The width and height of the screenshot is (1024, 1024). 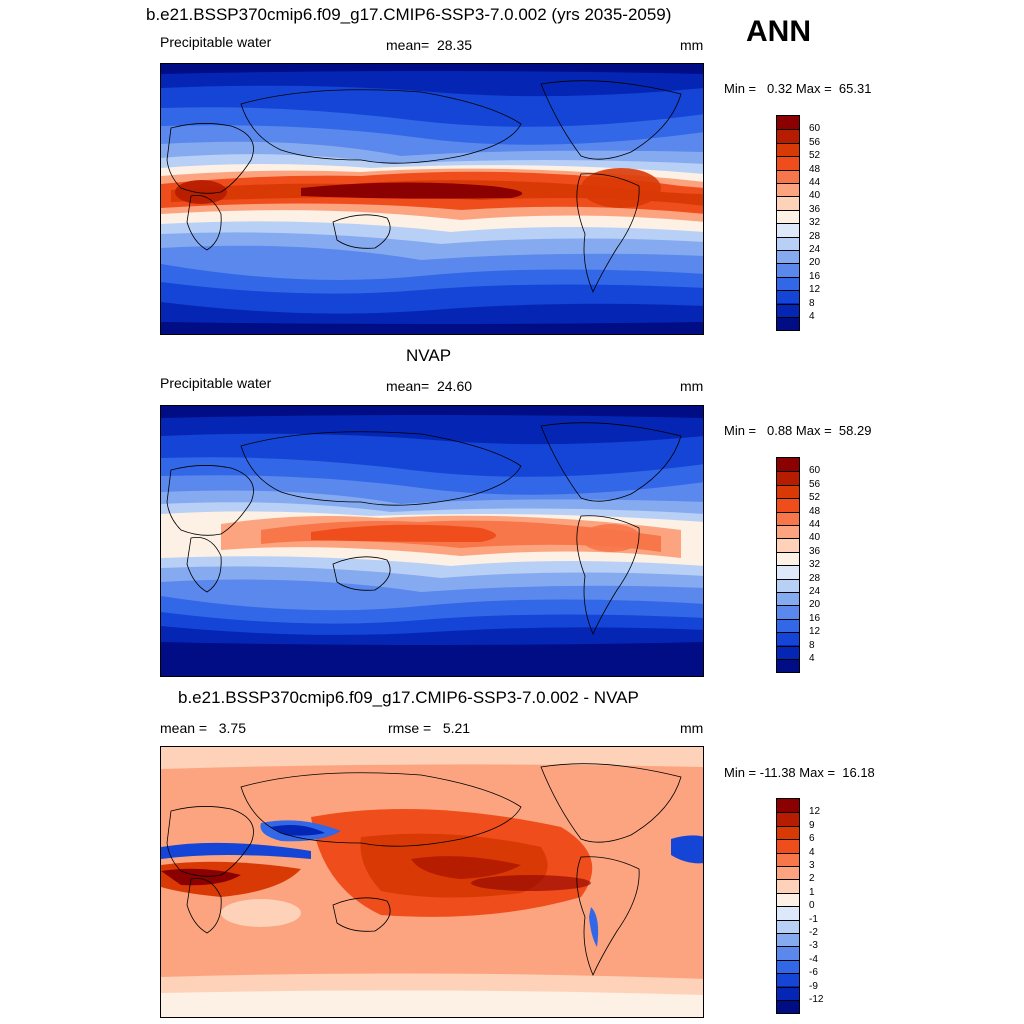 I want to click on season-label: ANN, so click(x=778, y=31).